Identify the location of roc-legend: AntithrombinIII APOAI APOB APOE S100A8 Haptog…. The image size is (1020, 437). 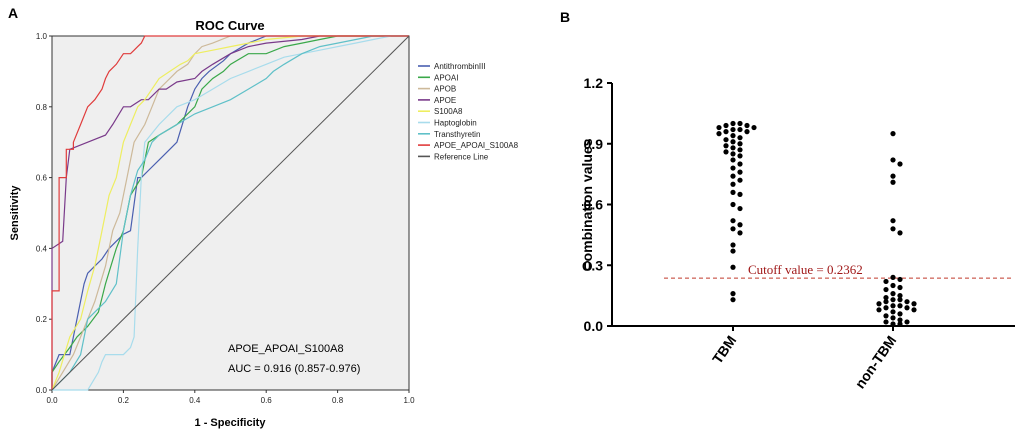
(468, 111).